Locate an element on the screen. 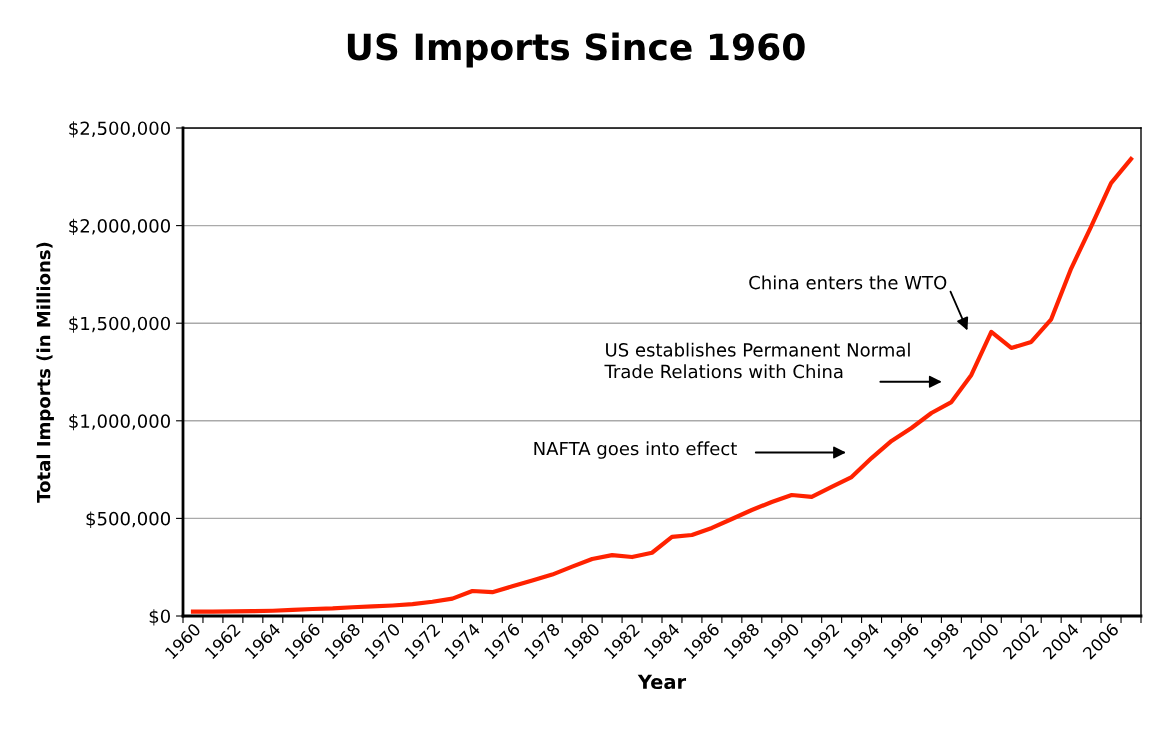 This screenshot has width=1151, height=729. y-tick-label: $1,500,000 is located at coordinates (119, 324).